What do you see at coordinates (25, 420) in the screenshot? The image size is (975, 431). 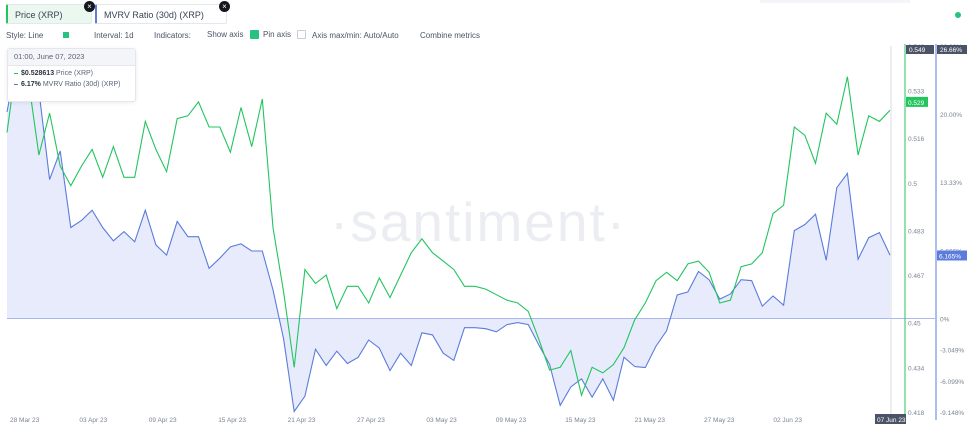 I see `x-axis-tick: 28 Mar 23` at bounding box center [25, 420].